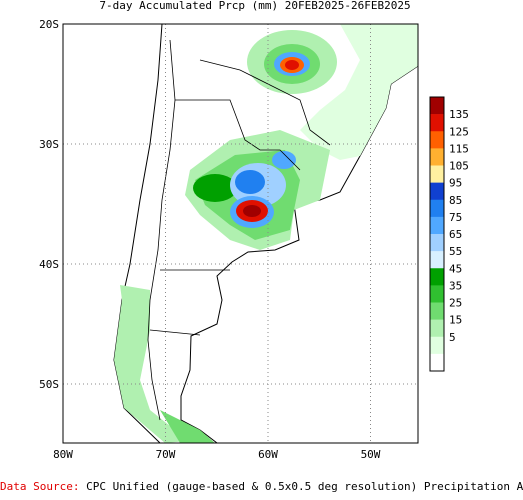 This screenshot has height=500, width=523. I want to click on legend-label: 85, so click(455, 200).